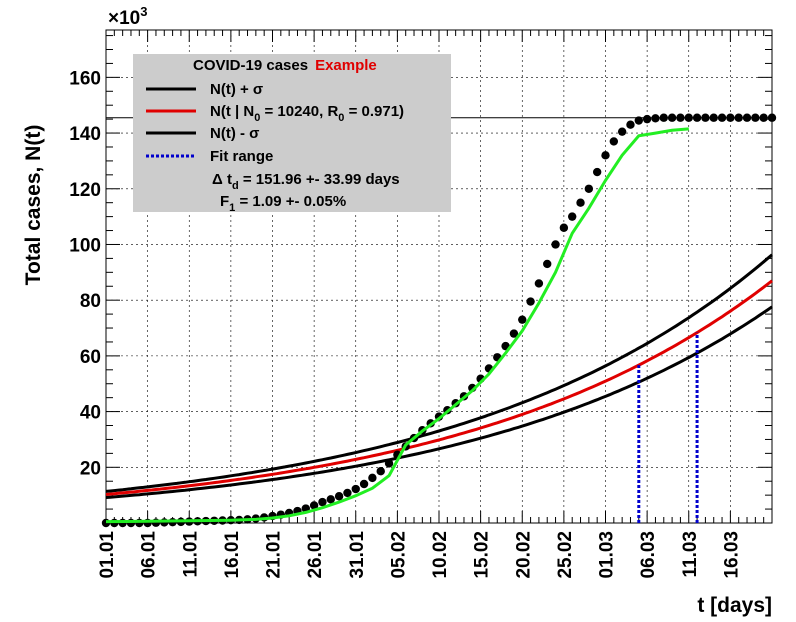 The height and width of the screenshot is (622, 796). What do you see at coordinates (234, 133) in the screenshot?
I see `legend-label-lower: N(t) - σ` at bounding box center [234, 133].